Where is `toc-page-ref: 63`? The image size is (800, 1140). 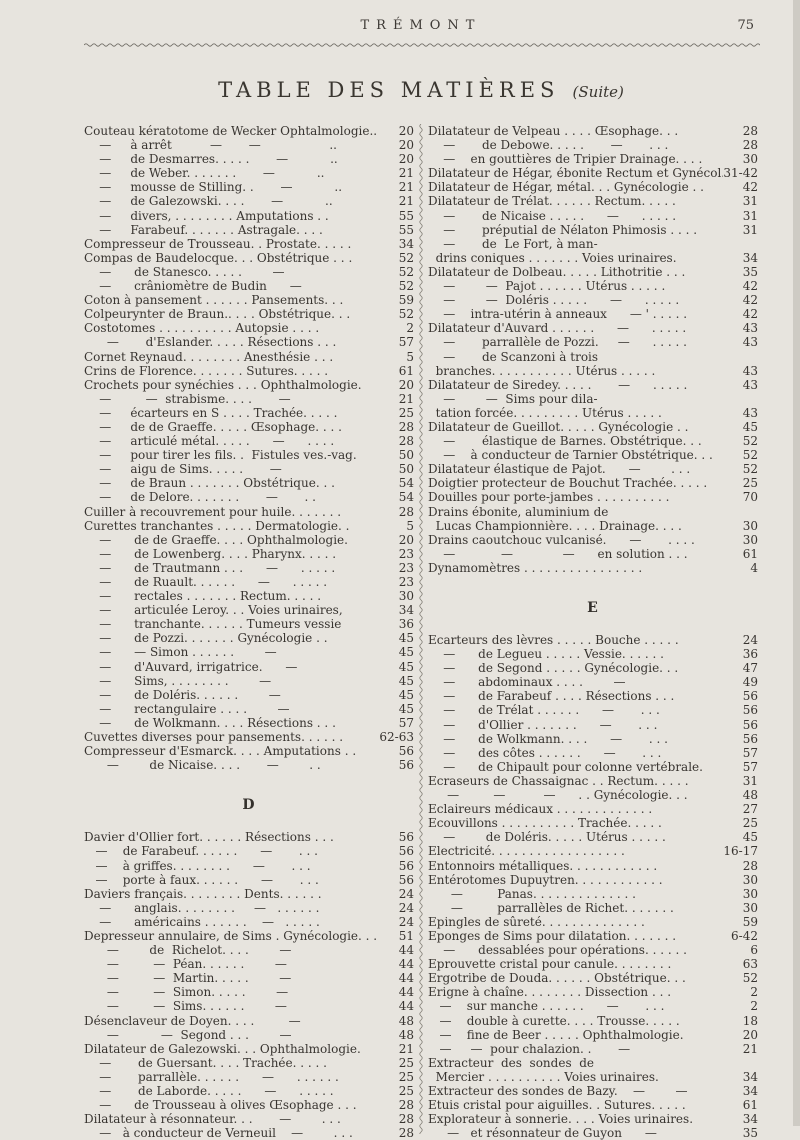 toc-page-ref: 63 is located at coordinates (750, 964).